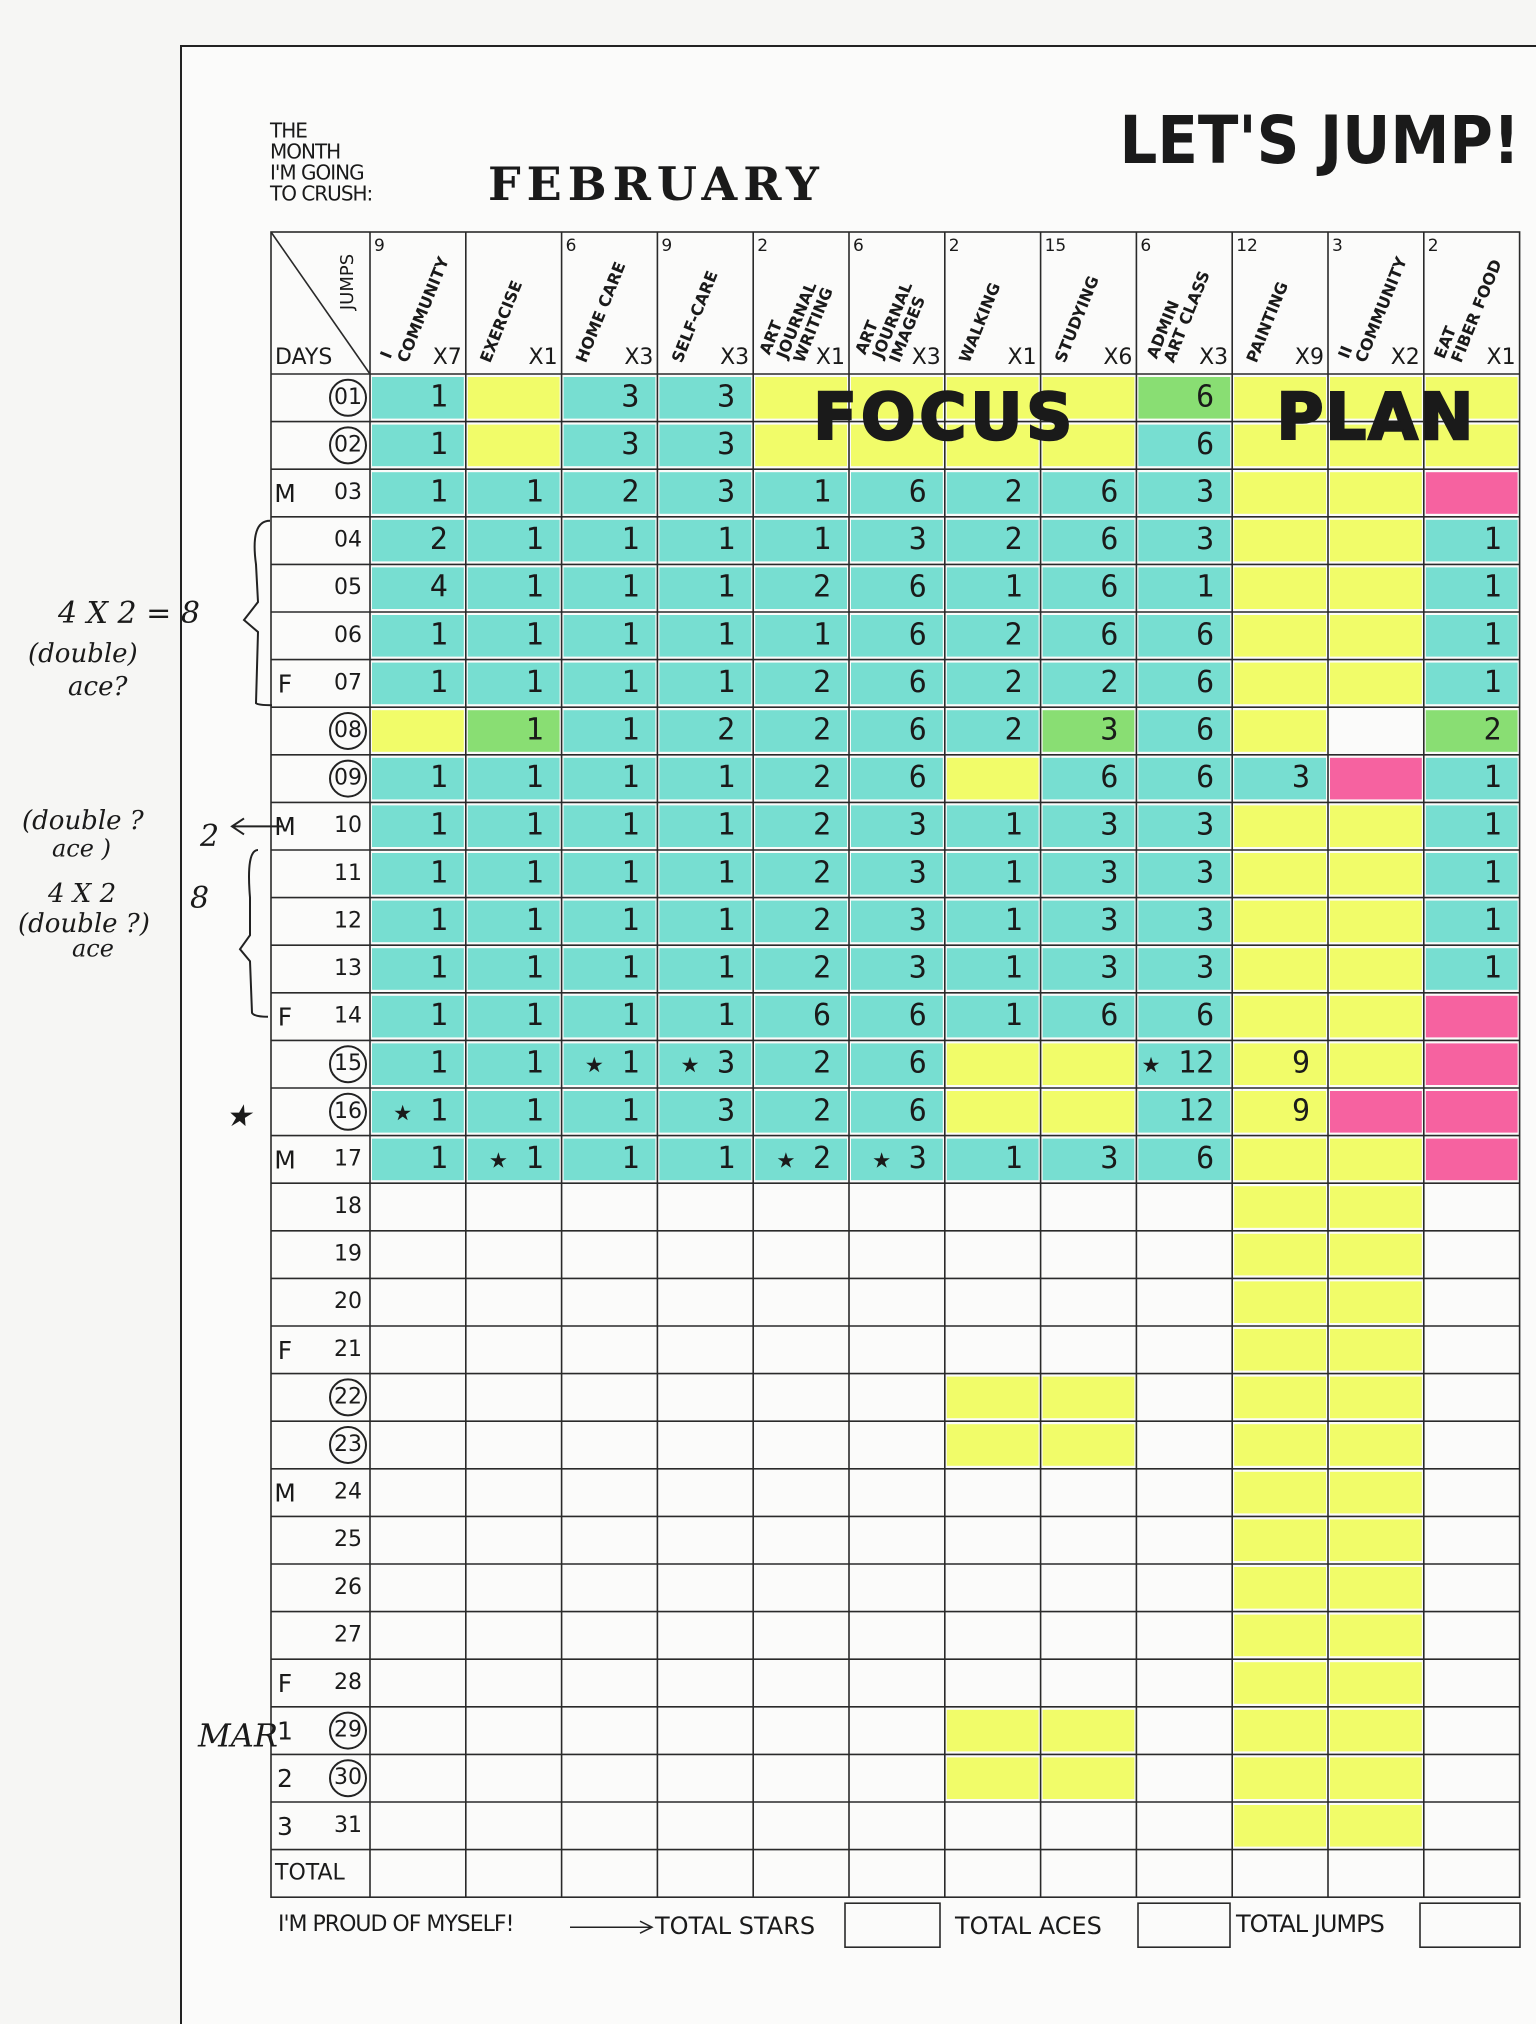 Image resolution: width=1536 pixels, height=2024 pixels. I want to click on day-number: 24, so click(348, 1492).